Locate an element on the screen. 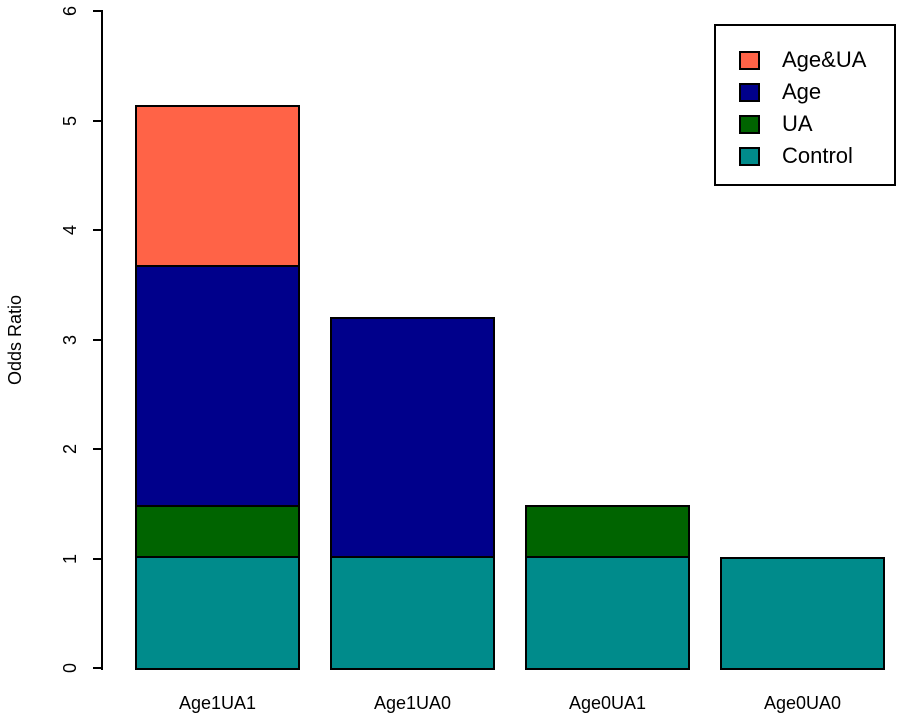 This screenshot has width=900, height=728. legend-item-ua: UA is located at coordinates (805, 124).